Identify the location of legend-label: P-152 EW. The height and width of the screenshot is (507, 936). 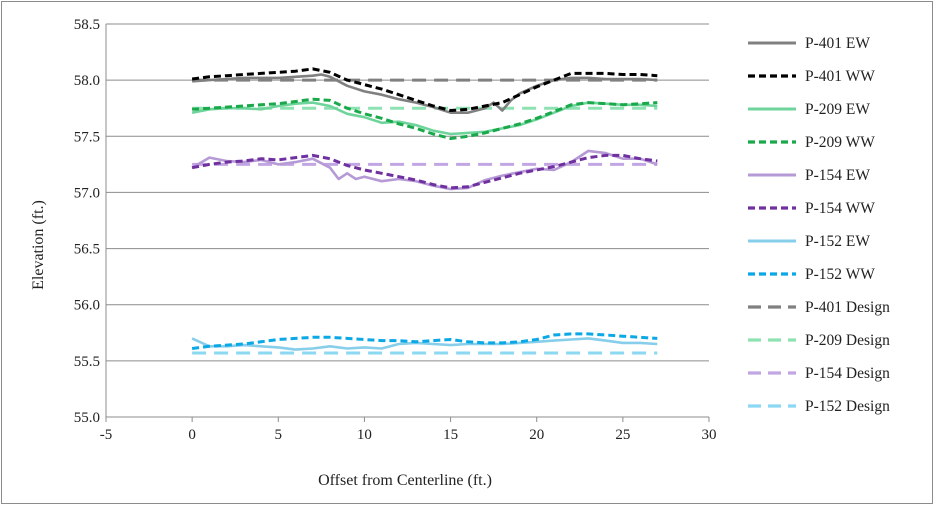
(837, 241).